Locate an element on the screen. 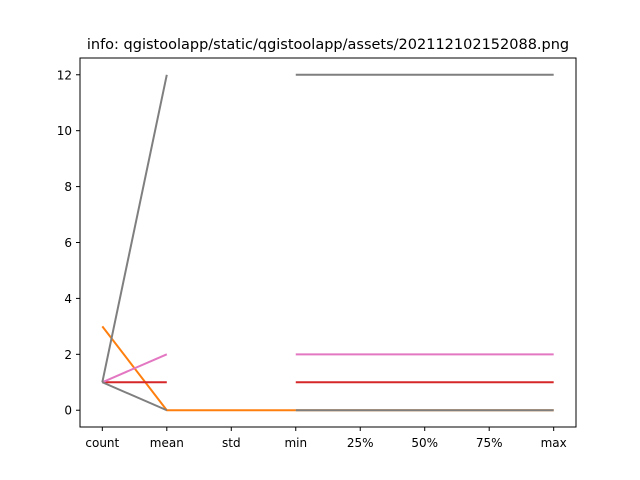 This screenshot has width=640, height=480. x-tick-label: max is located at coordinates (554, 443).